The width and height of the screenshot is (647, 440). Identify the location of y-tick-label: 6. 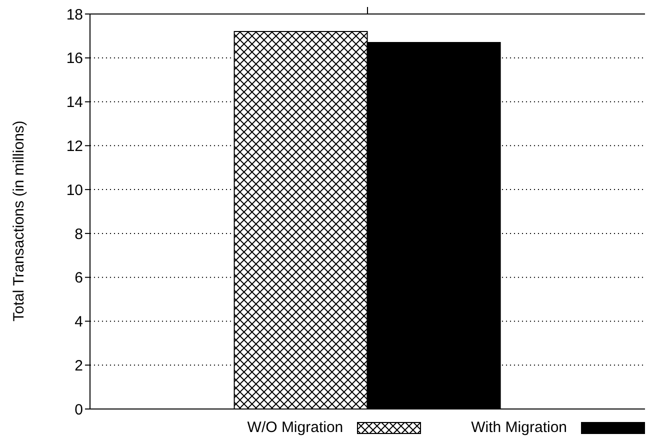
(78, 278).